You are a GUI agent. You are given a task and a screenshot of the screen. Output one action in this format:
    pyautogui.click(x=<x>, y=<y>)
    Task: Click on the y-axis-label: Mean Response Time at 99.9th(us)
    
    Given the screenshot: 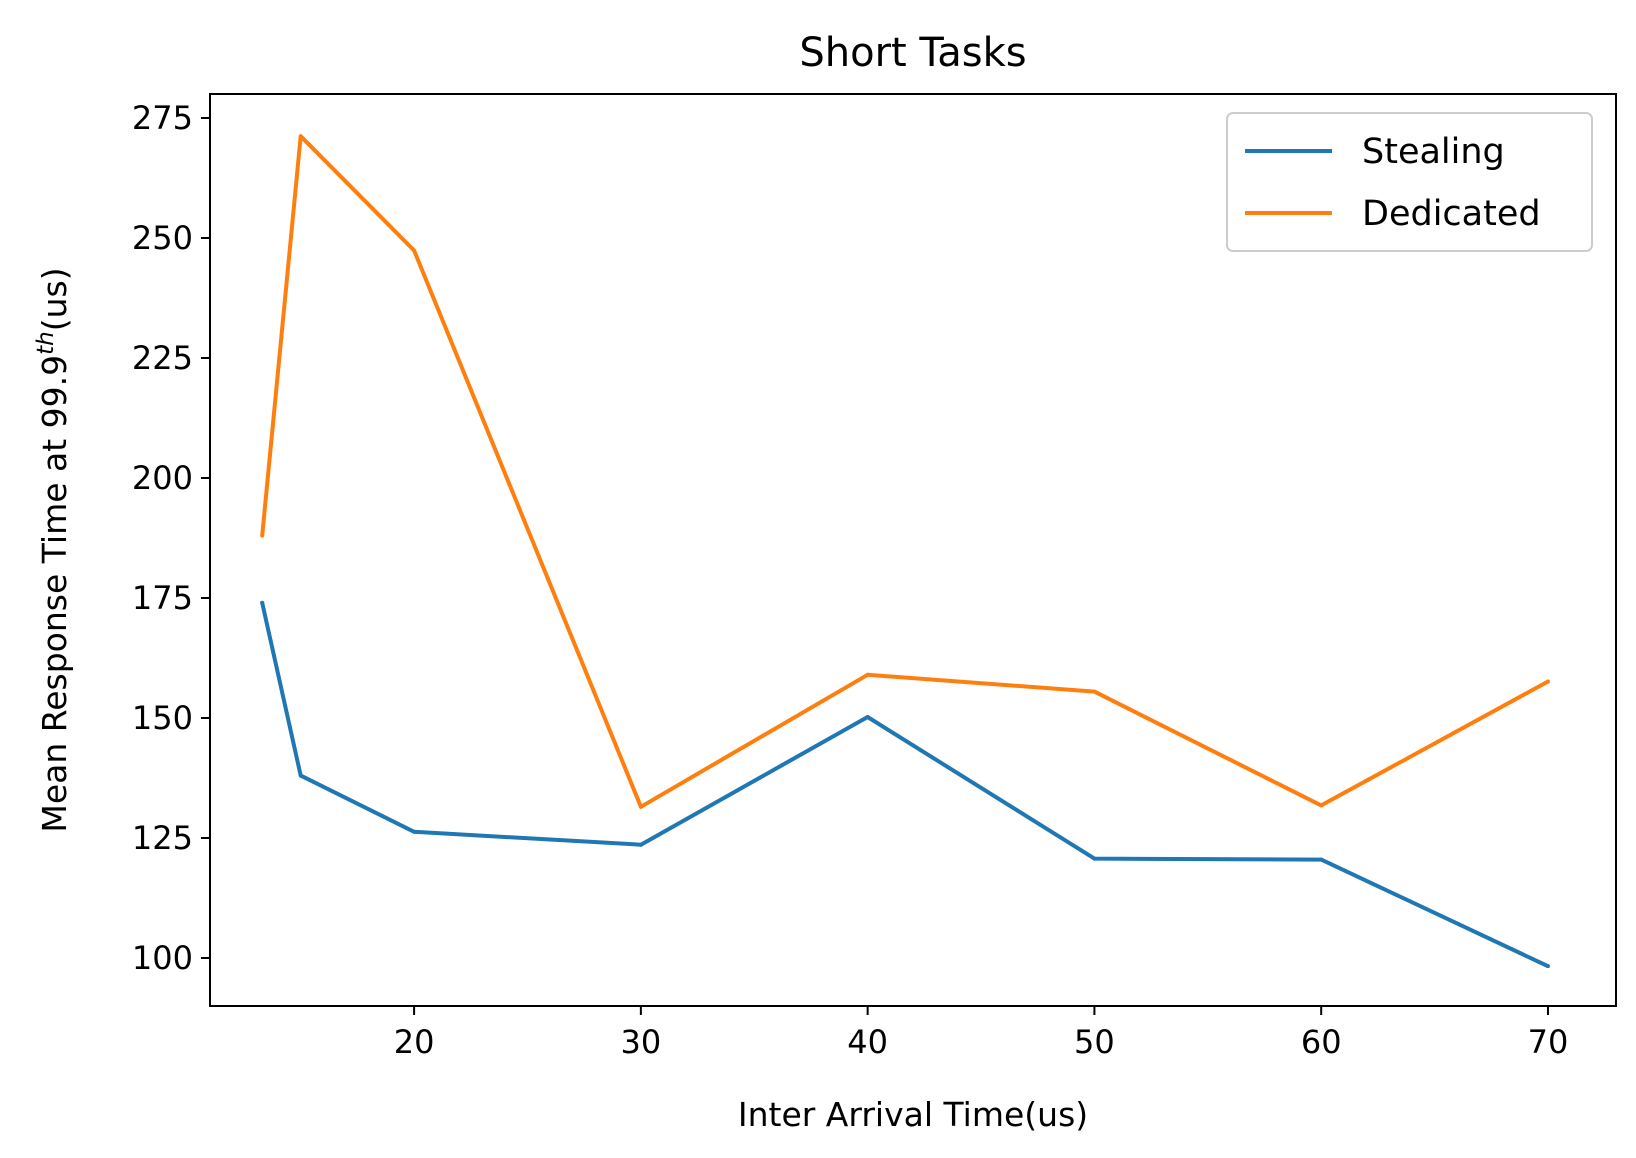 What is the action you would take?
    pyautogui.click(x=53, y=549)
    